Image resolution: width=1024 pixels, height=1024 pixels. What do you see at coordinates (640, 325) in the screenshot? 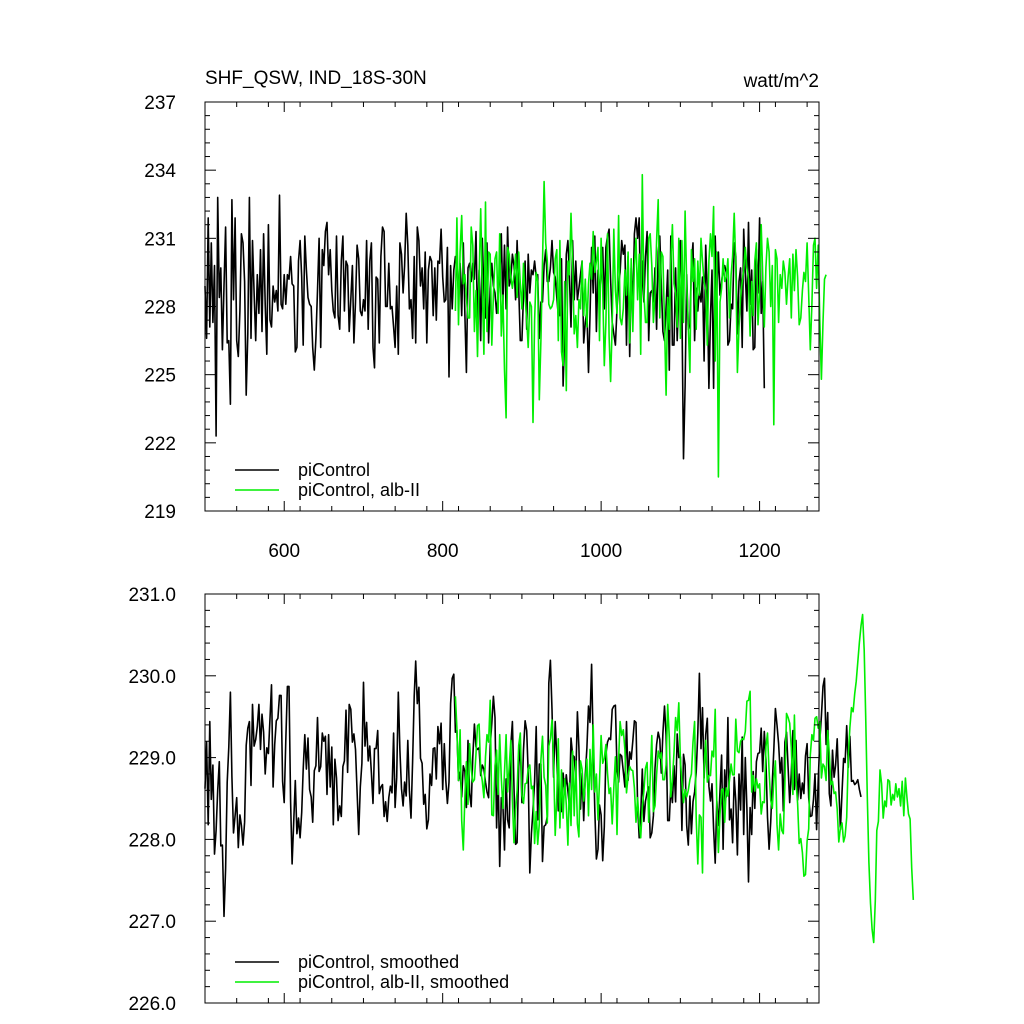
I see `top-series-picontrol-alb-ii` at bounding box center [640, 325].